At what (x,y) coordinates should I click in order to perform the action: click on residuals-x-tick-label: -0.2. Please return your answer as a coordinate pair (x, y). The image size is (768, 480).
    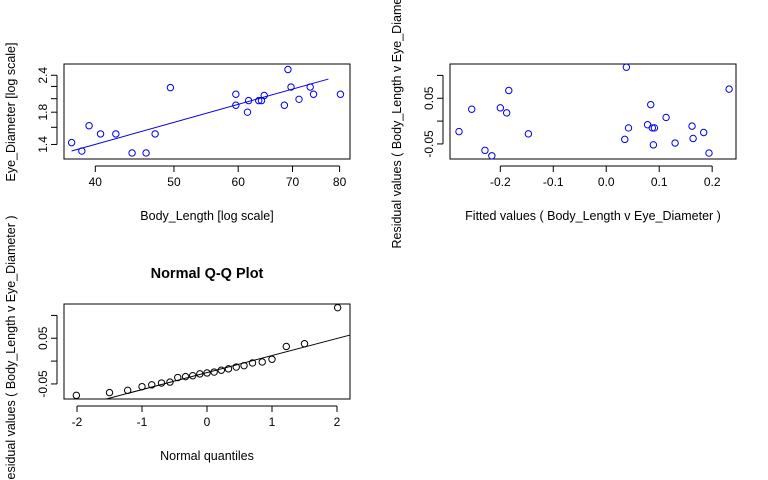
    Looking at the image, I should click on (500, 182).